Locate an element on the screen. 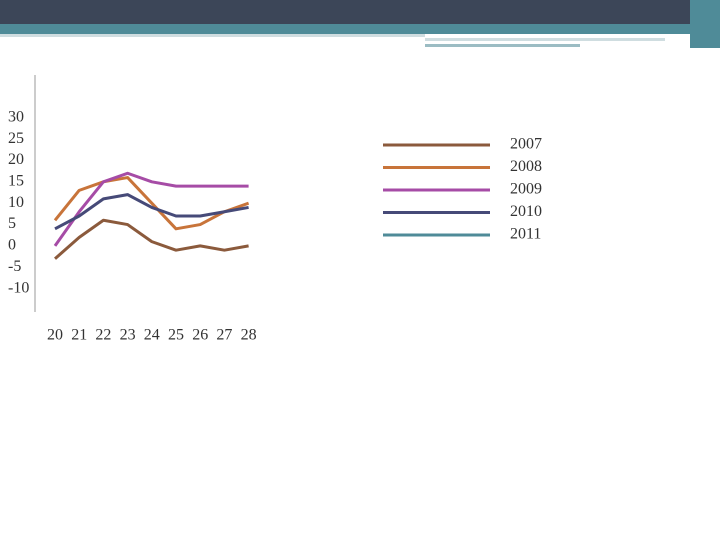 The image size is (720, 540). x-tick-label: 28 is located at coordinates (249, 335).